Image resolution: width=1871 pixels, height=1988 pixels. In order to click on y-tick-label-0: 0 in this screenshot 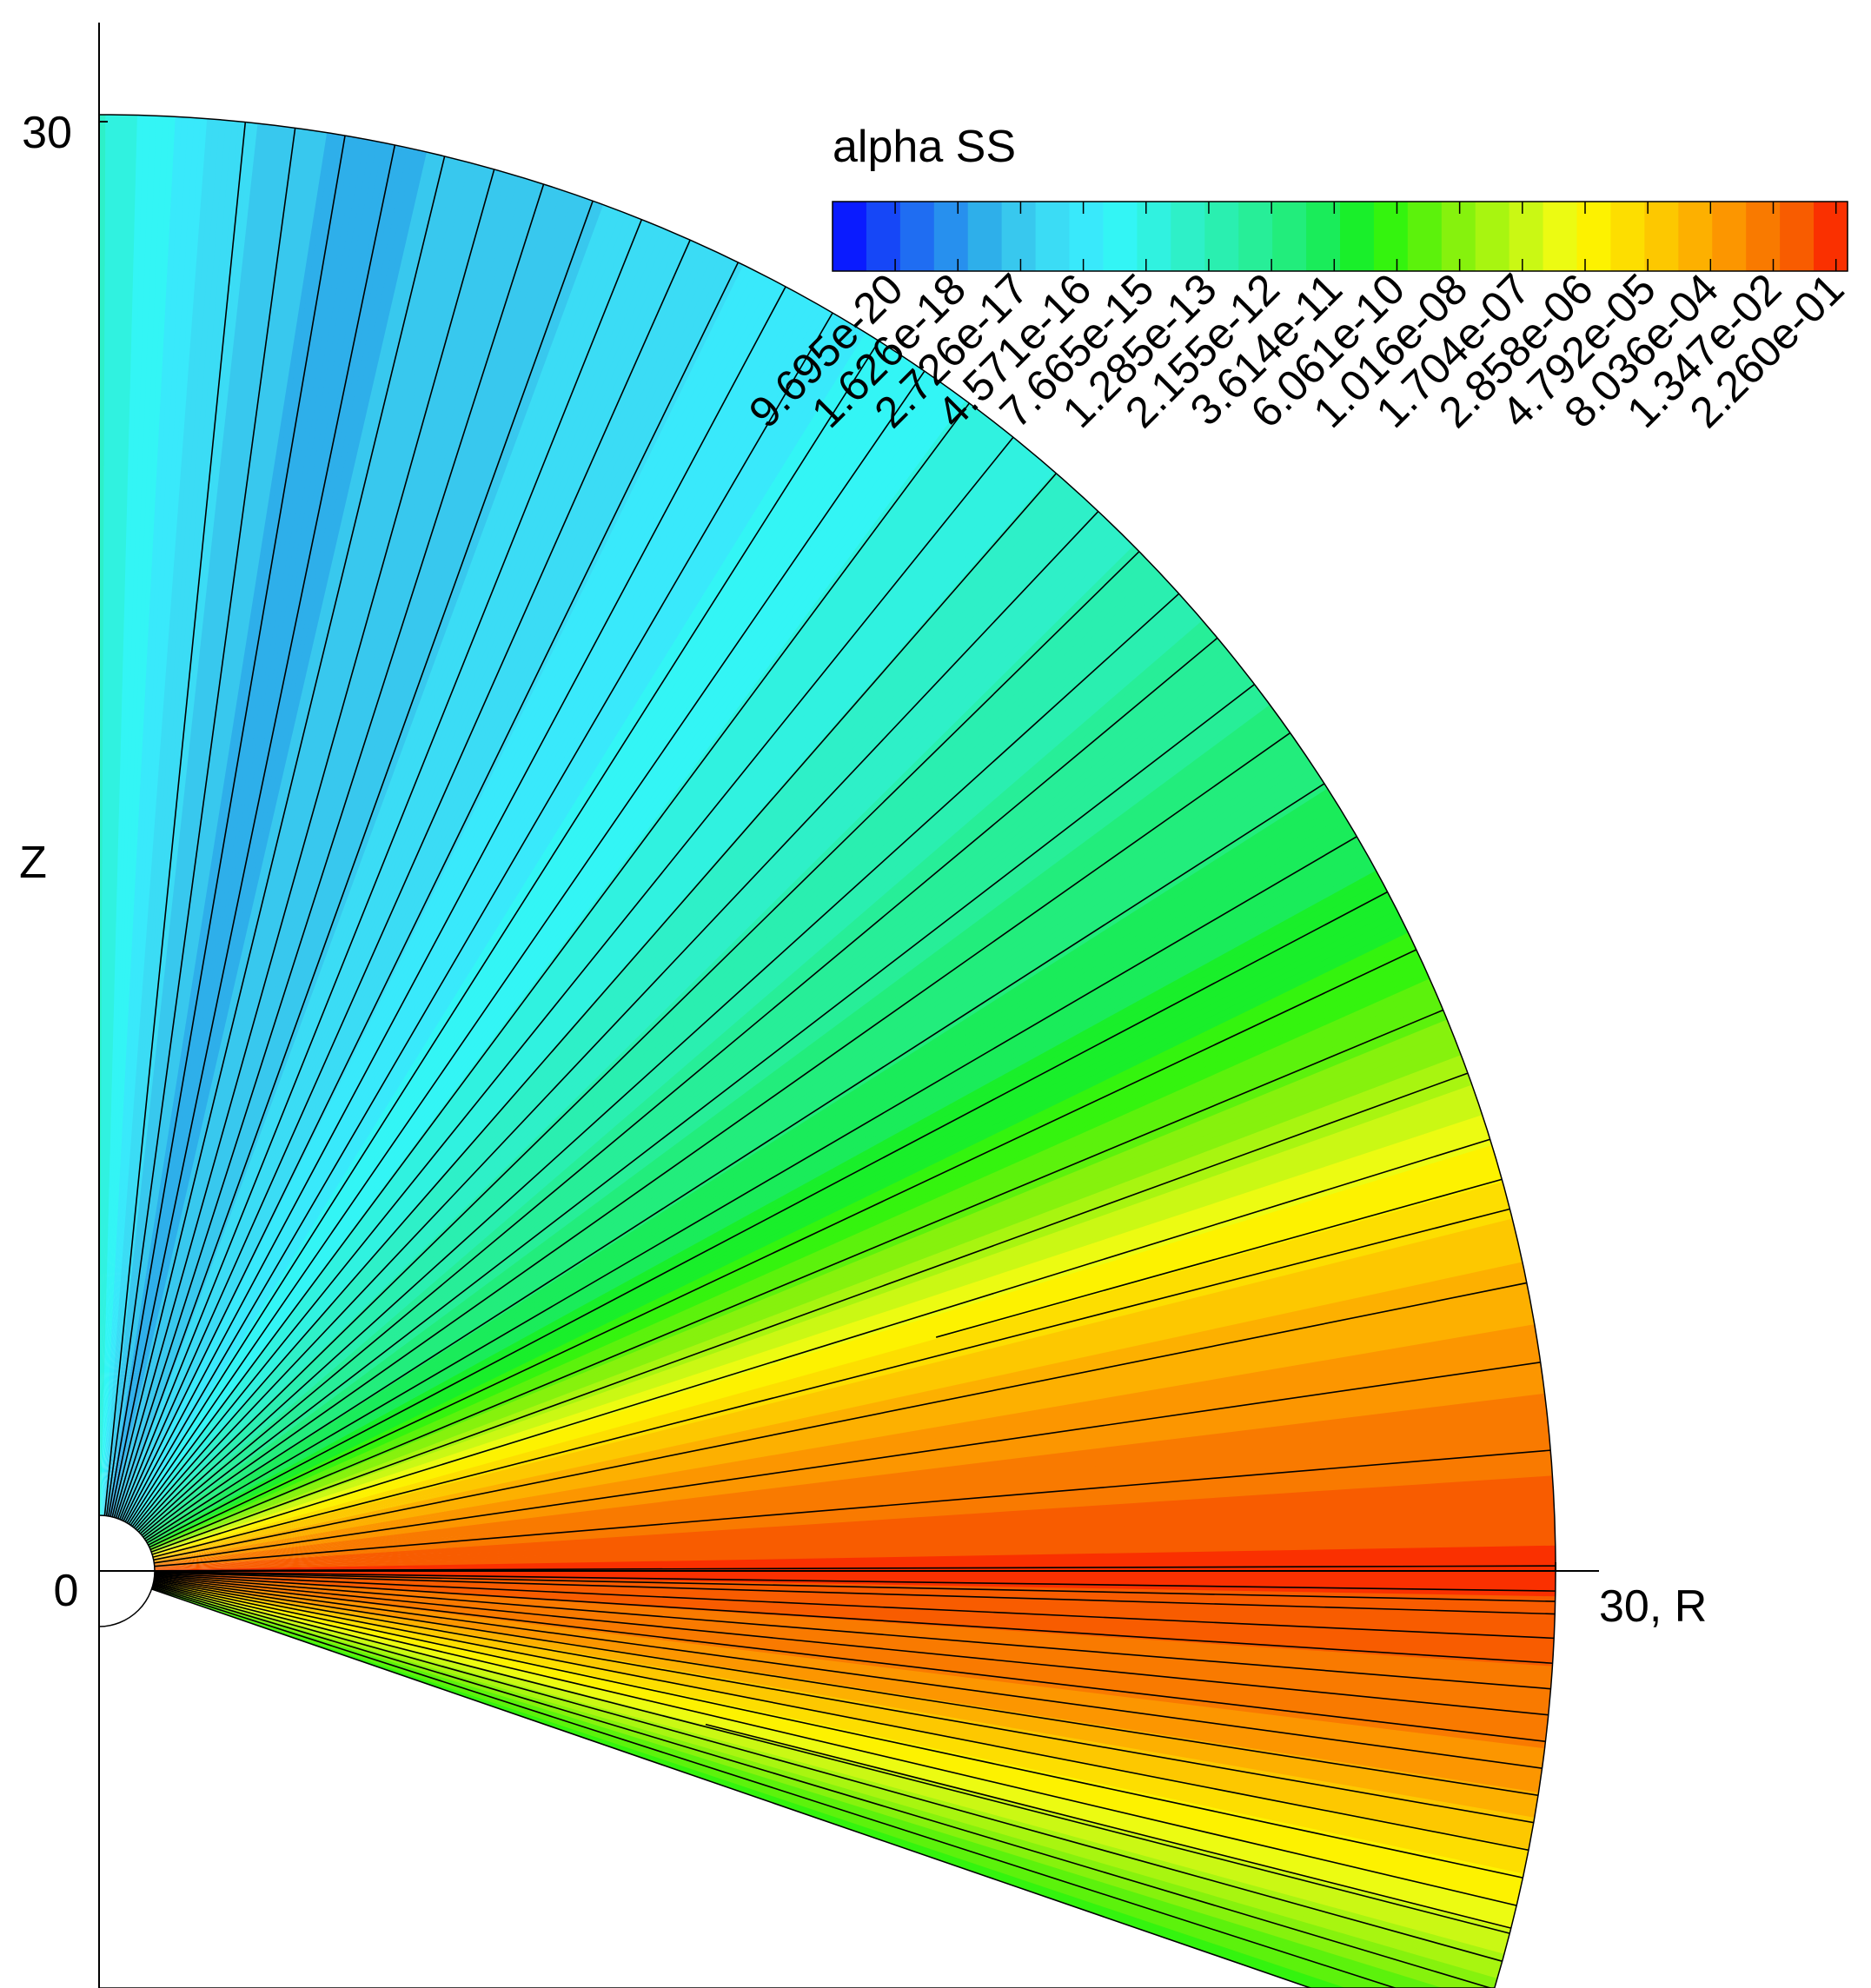, I will do `click(66, 1591)`.